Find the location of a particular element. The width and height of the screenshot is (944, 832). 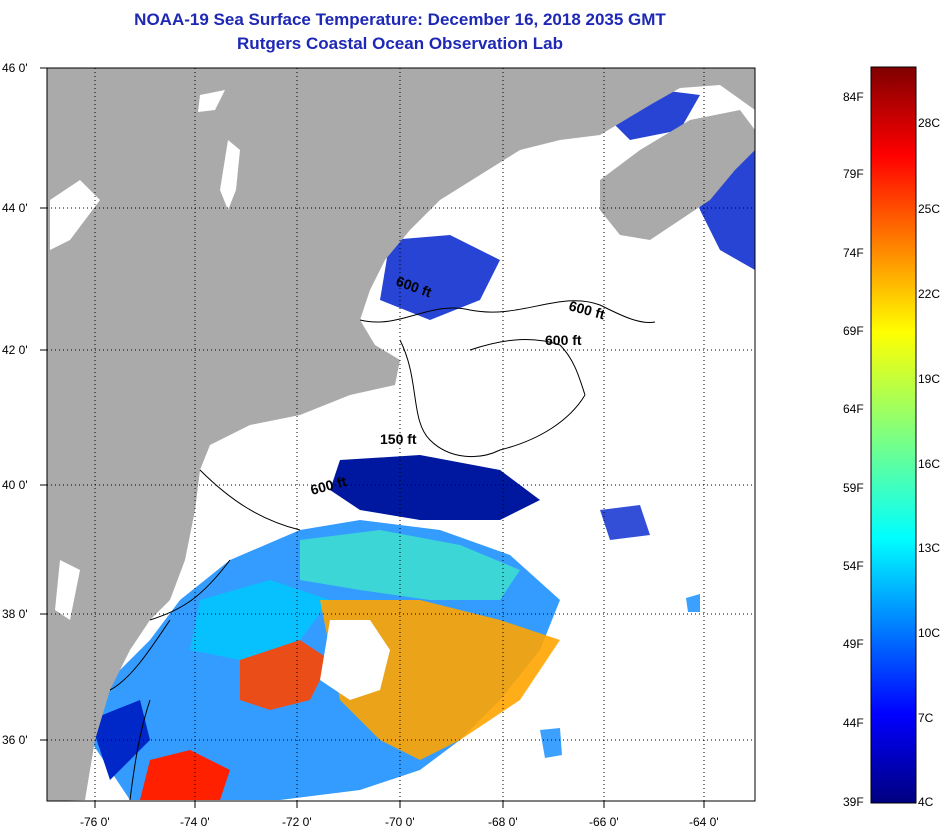

contour-label: 150 ft is located at coordinates (398, 439).